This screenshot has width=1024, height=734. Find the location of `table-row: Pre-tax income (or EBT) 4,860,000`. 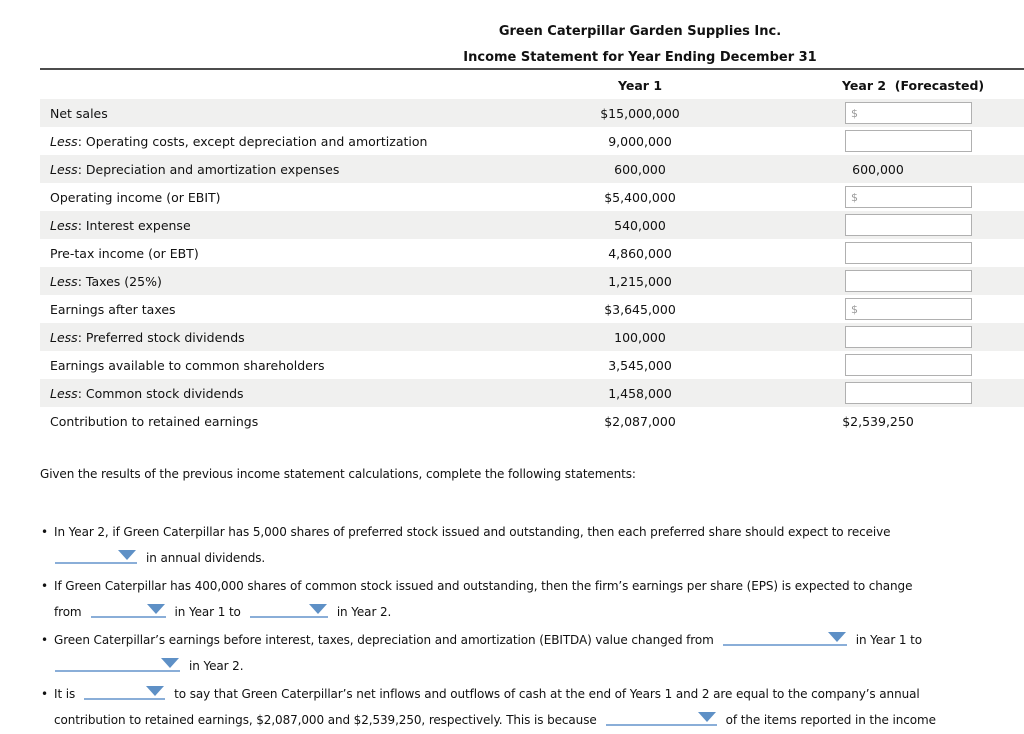

table-row: Pre-tax income (or EBT) 4,860,000 is located at coordinates (532, 253).